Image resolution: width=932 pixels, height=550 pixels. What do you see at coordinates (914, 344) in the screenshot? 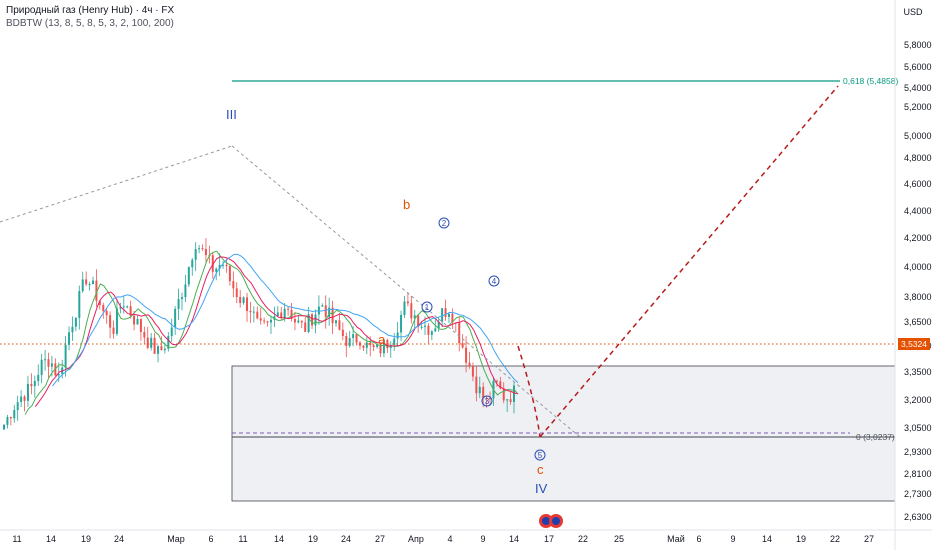
I see `last-price-label: 3,5324` at bounding box center [914, 344].